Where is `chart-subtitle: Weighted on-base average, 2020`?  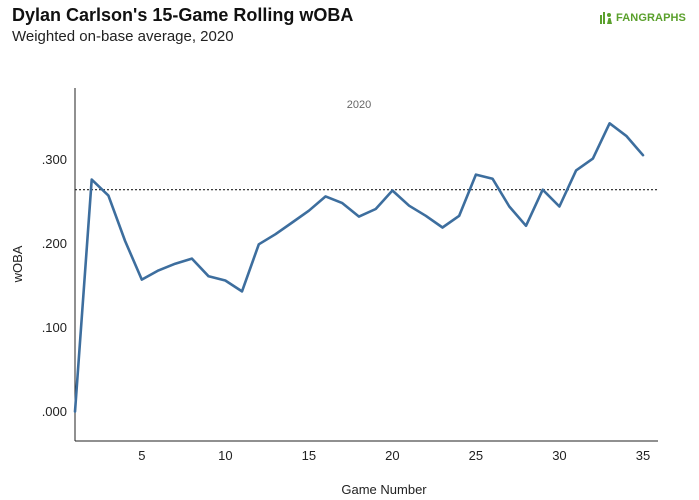 chart-subtitle: Weighted on-base average, 2020 is located at coordinates (123, 36).